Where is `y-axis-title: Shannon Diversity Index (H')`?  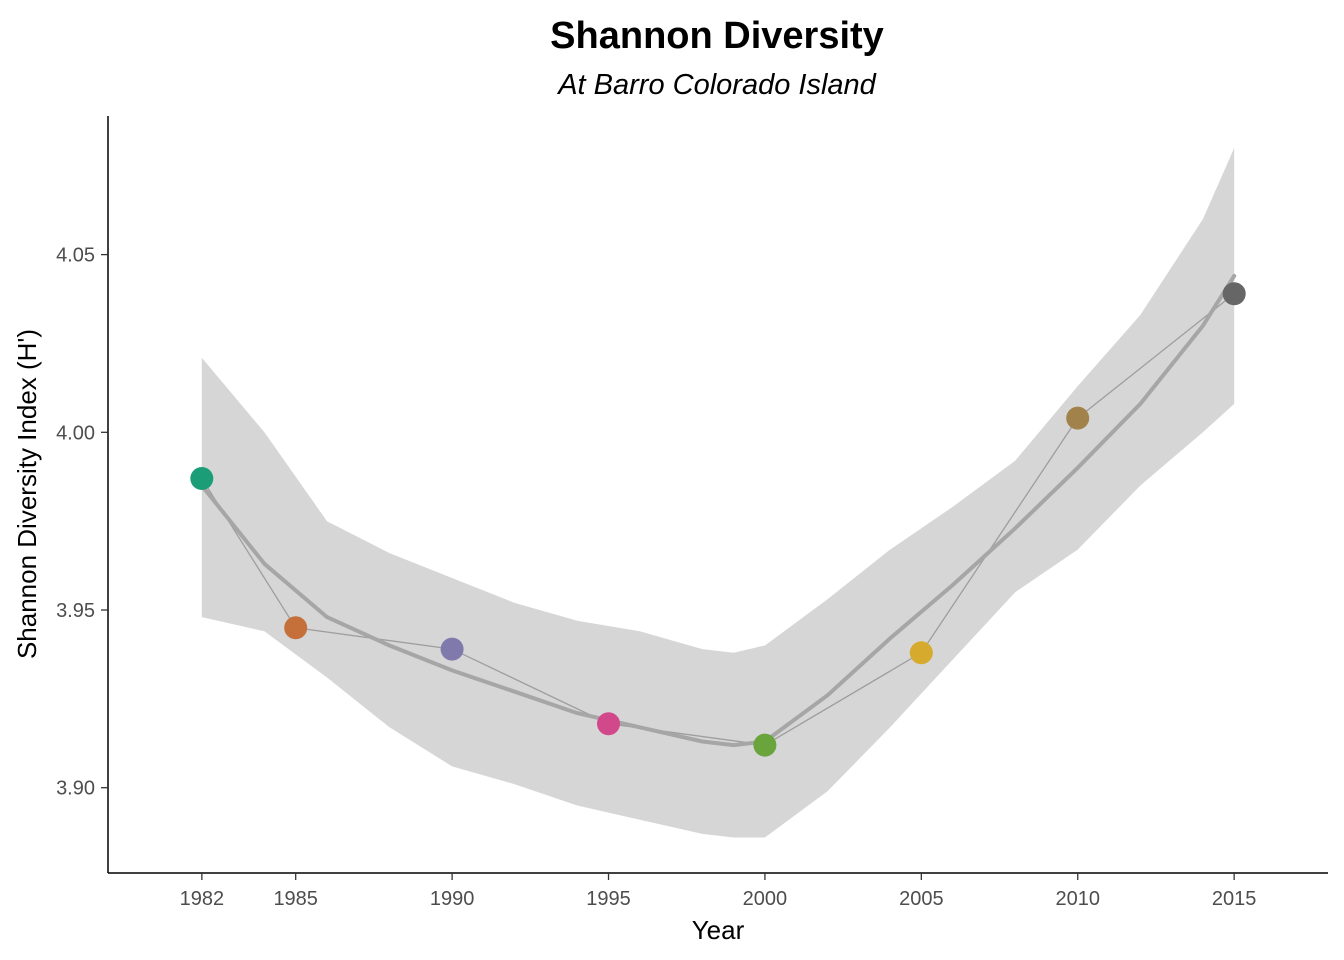
y-axis-title: Shannon Diversity Index (H') is located at coordinates (27, 494).